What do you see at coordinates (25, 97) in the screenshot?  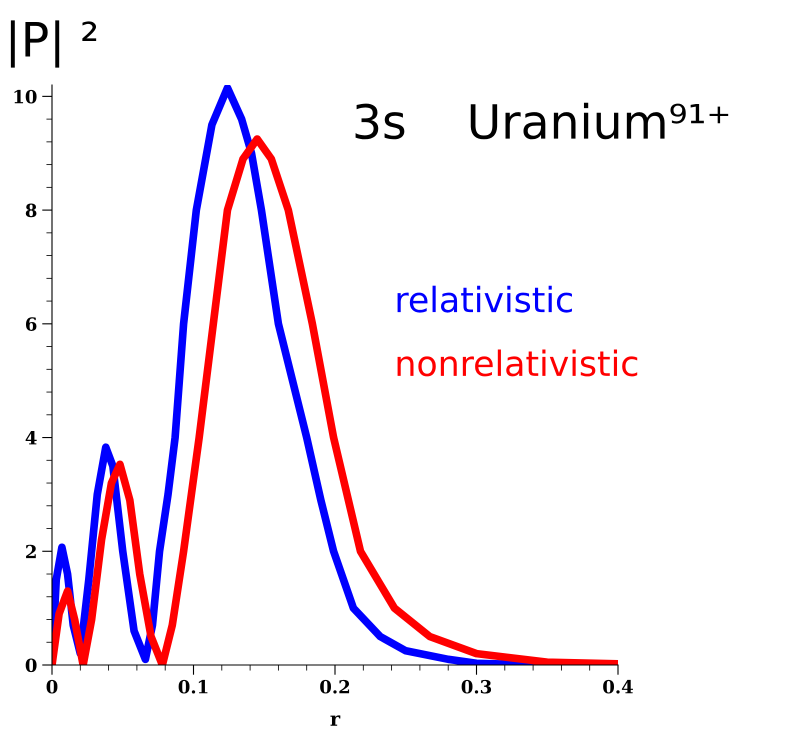 I see `y-tick-label: 10` at bounding box center [25, 97].